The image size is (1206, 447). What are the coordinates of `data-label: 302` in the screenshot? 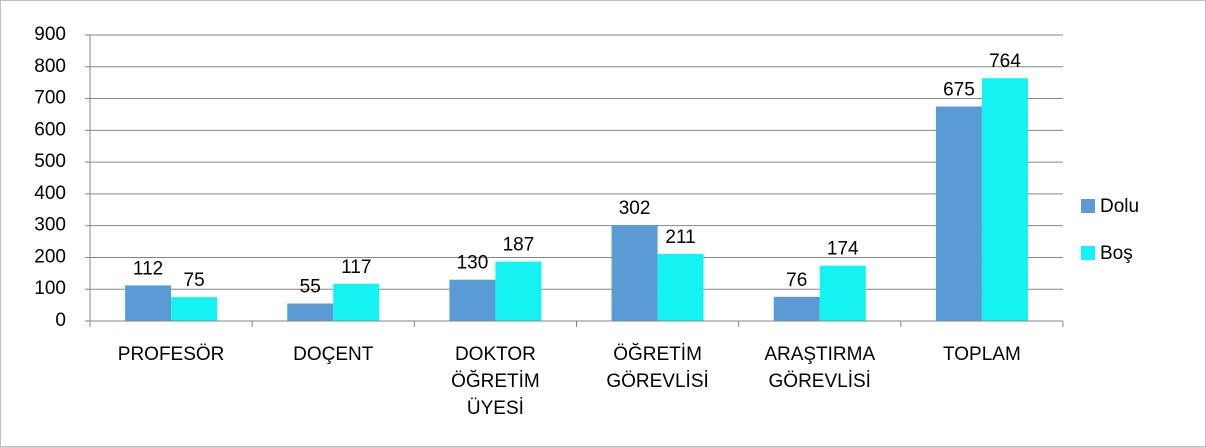 It's located at (635, 208).